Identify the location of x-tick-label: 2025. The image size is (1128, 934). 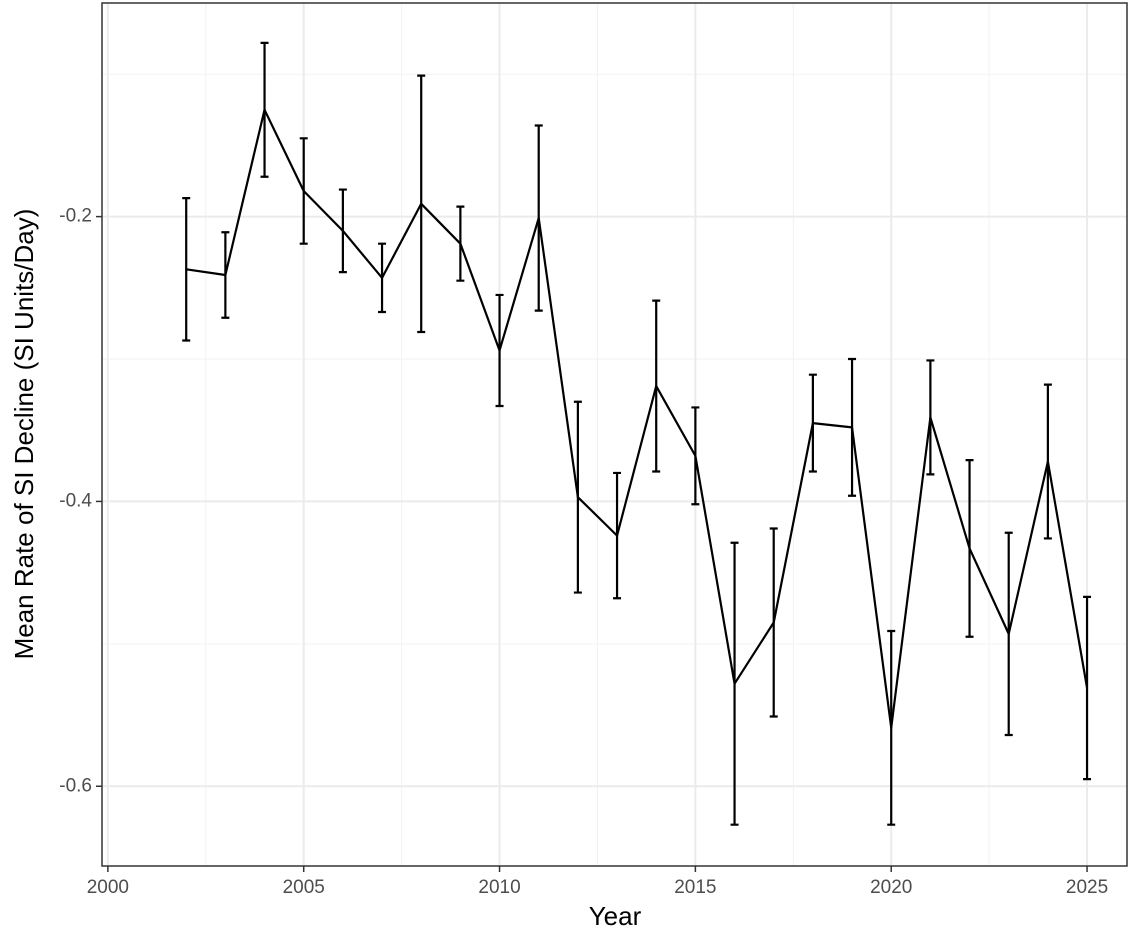
(1087, 887).